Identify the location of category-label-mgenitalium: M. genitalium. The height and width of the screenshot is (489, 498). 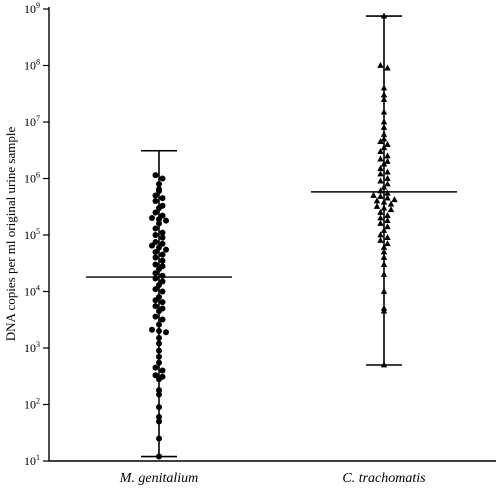
(159, 478).